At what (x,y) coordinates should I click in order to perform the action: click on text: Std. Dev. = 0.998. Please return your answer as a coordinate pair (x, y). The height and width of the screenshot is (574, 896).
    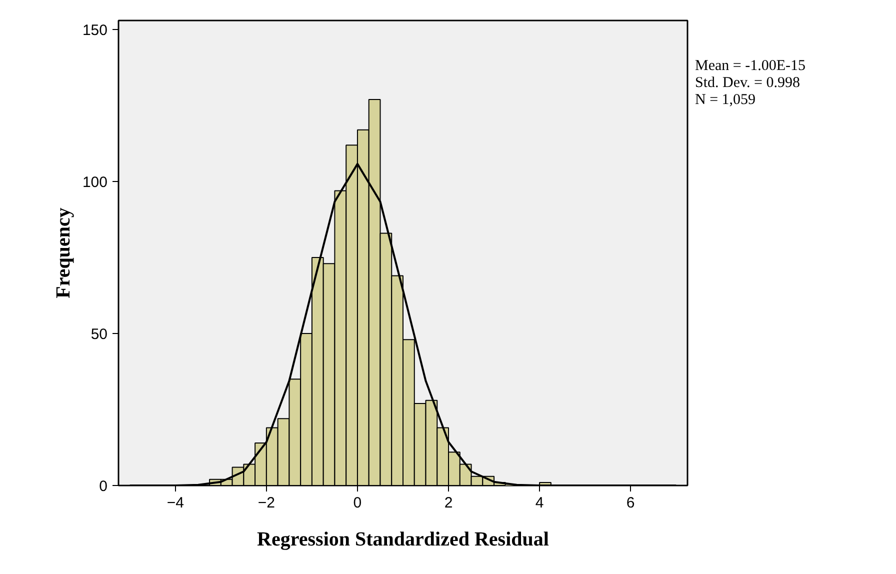
    Looking at the image, I should click on (747, 83).